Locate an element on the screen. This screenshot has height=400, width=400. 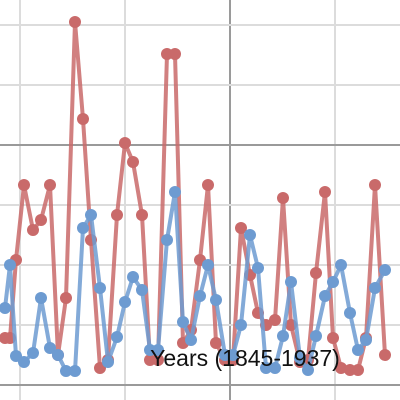
x-axis-label: Years (1845-1937) is located at coordinates (245, 358).